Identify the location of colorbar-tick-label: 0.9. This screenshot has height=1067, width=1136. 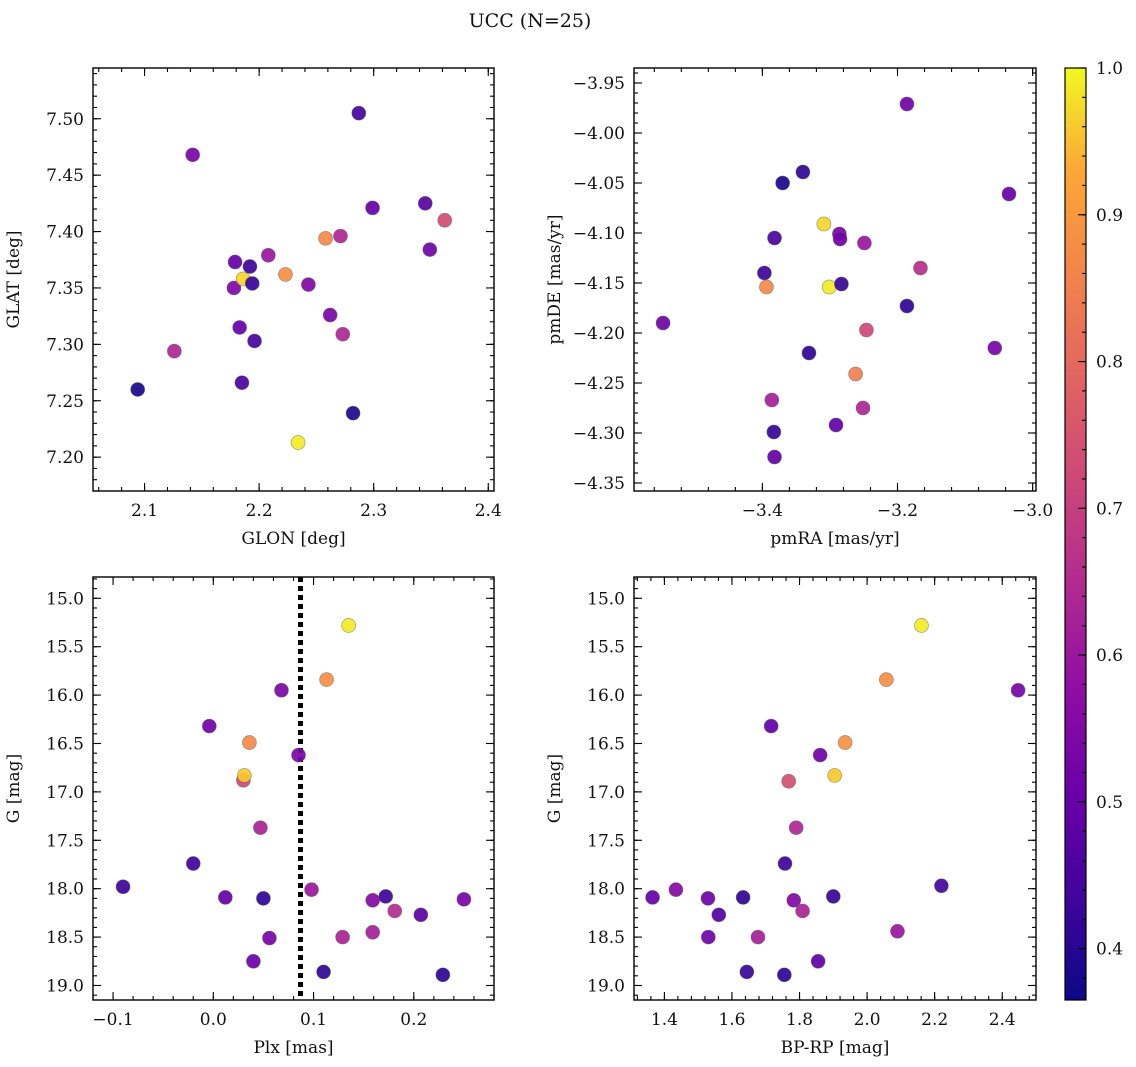
(1109, 216).